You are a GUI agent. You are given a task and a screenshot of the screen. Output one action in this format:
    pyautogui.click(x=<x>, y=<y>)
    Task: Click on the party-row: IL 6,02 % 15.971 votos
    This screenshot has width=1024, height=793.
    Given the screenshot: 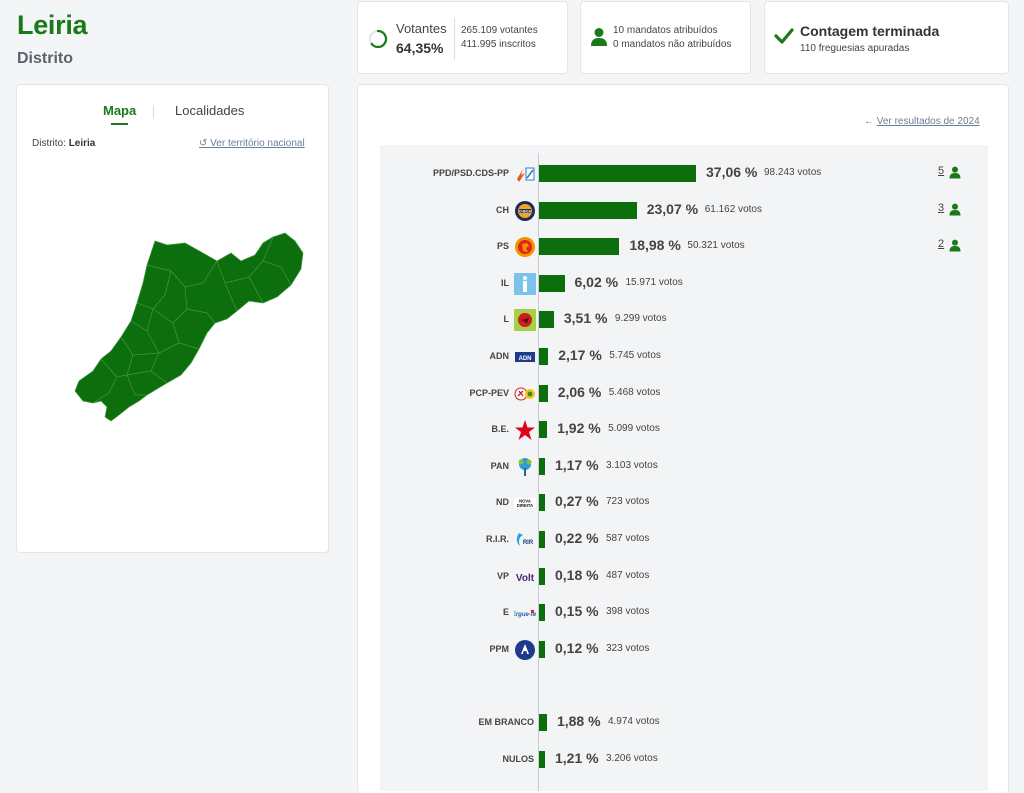 What is the action you would take?
    pyautogui.click(x=684, y=285)
    